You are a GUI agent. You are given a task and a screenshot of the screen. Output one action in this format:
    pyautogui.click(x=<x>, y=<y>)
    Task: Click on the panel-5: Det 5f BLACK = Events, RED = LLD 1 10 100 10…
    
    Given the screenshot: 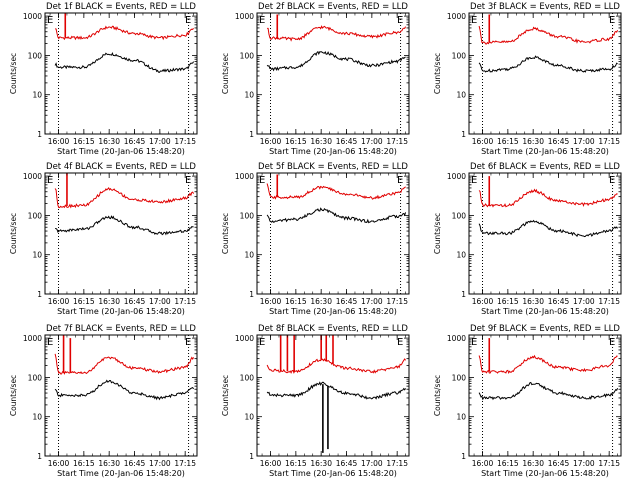 What is the action you would take?
    pyautogui.click(x=315, y=239)
    